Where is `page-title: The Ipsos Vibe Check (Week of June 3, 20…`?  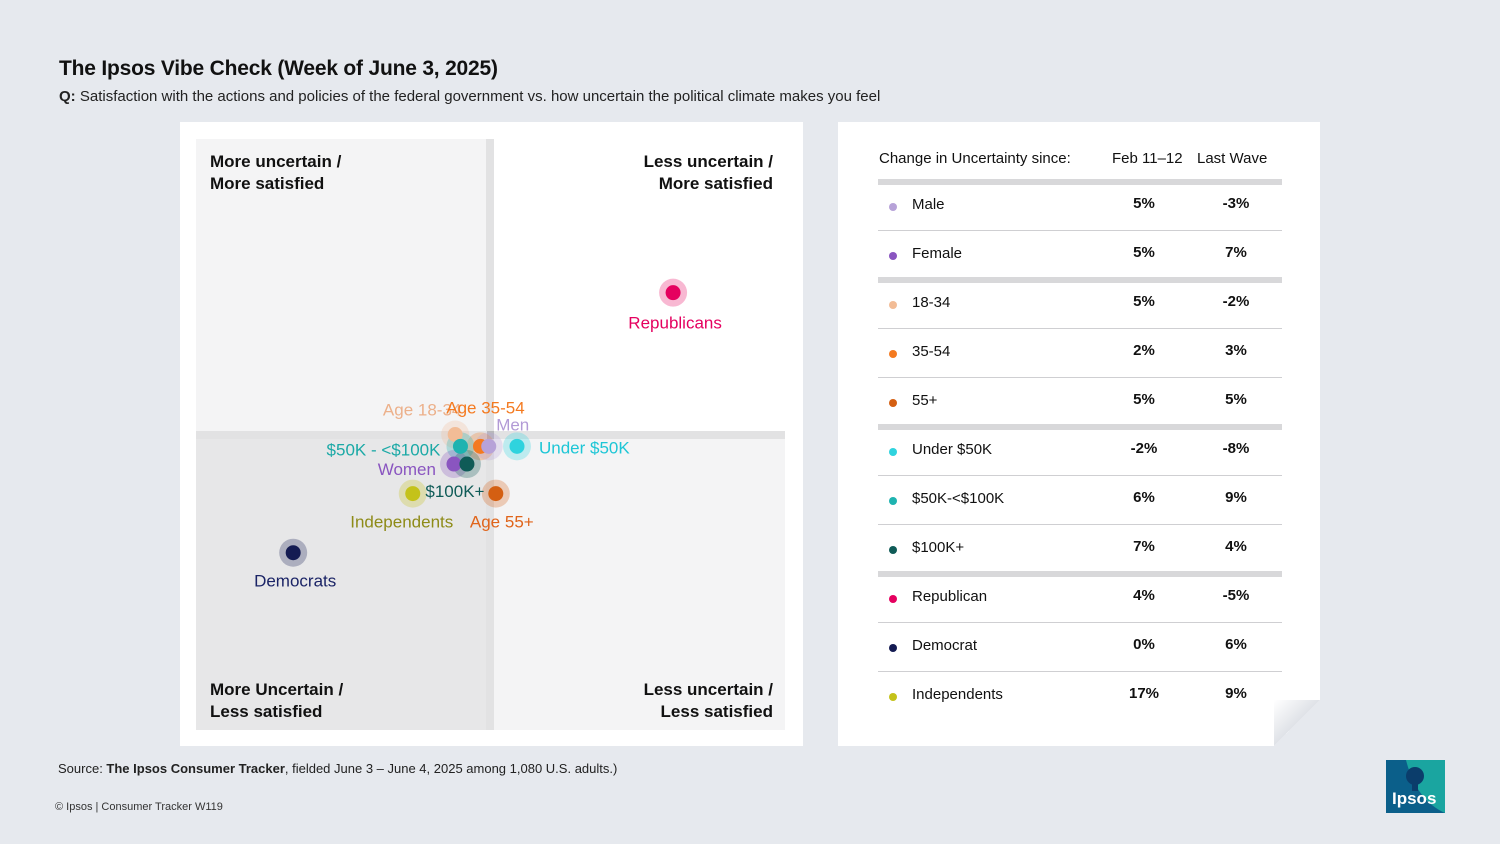
page-title: The Ipsos Vibe Check (Week of June 3, 20… is located at coordinates (278, 68).